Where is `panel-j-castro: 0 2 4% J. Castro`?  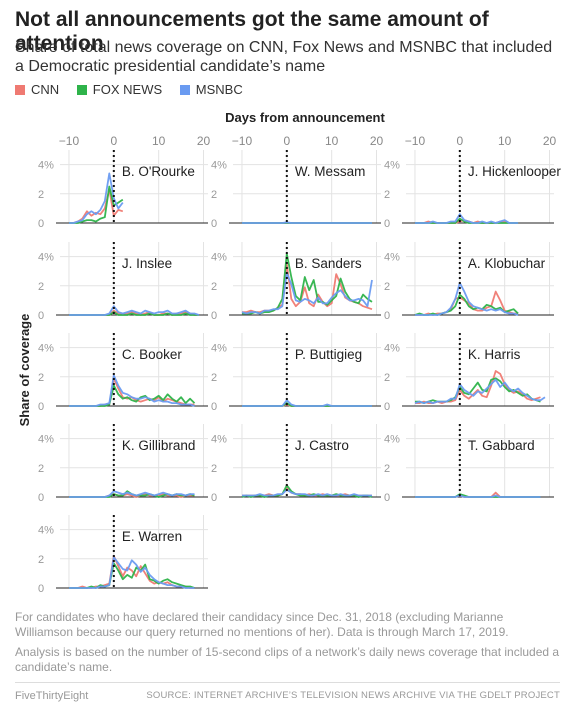 panel-j-castro: 0 2 4% J. Castro is located at coordinates (296, 464).